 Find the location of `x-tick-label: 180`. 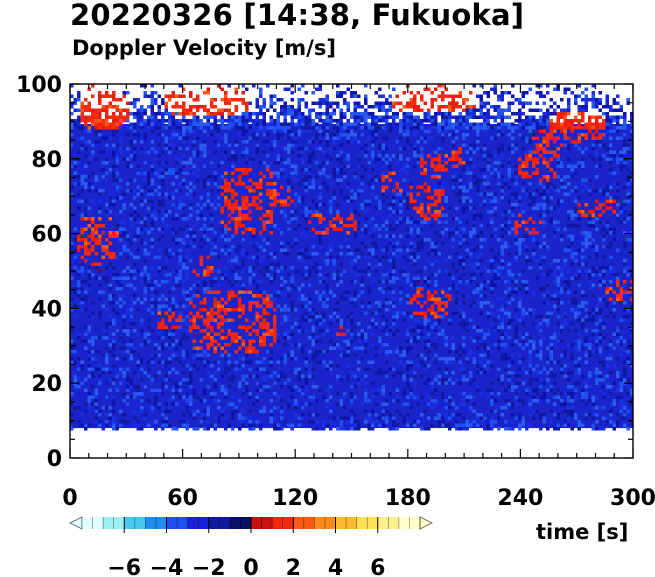

x-tick-label: 180 is located at coordinates (408, 498).